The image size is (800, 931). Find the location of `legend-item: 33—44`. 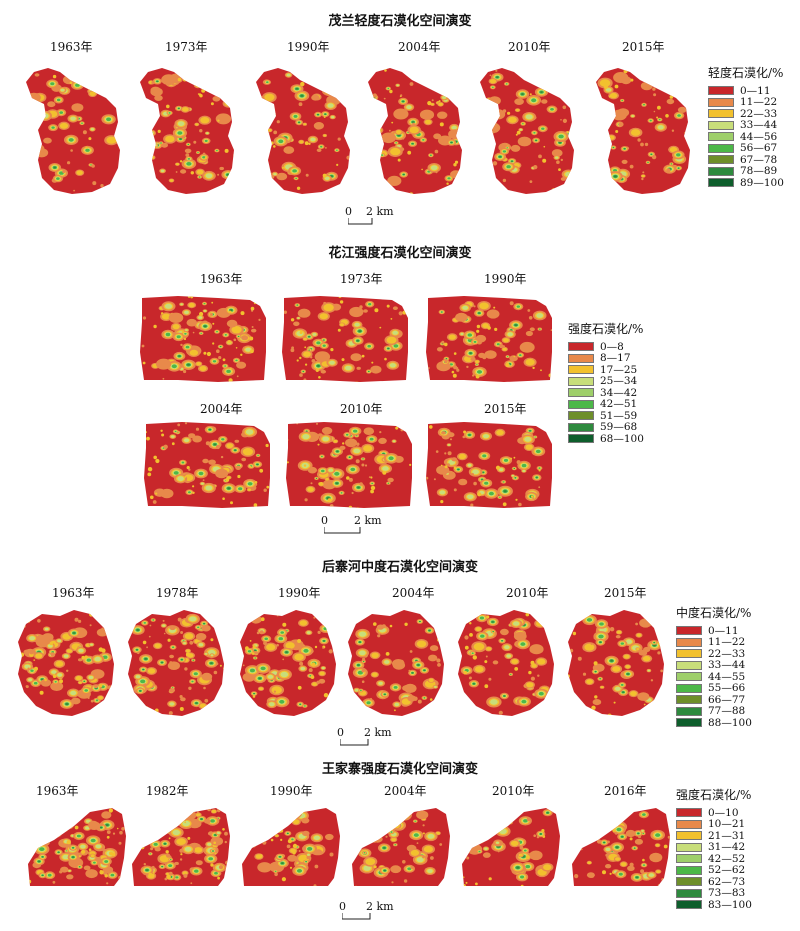

legend-item: 33—44 is located at coordinates (714, 665).